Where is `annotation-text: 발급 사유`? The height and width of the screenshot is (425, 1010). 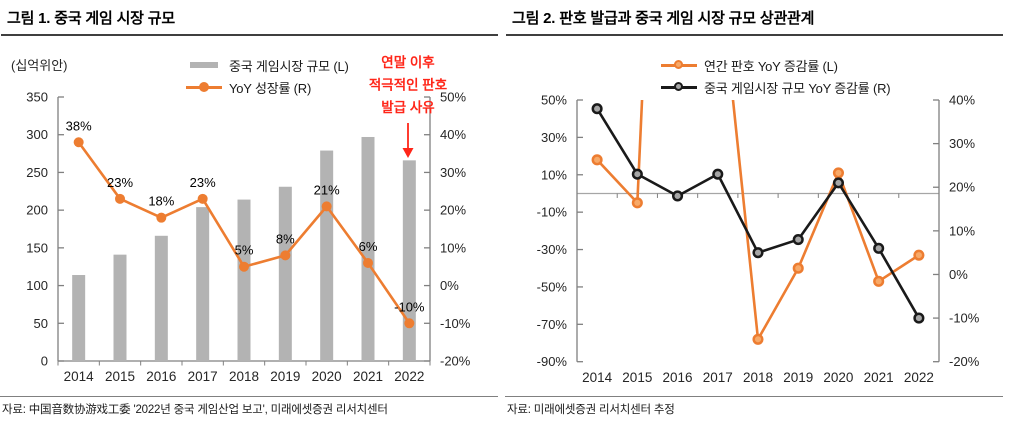 annotation-text: 발급 사유 is located at coordinates (408, 107).